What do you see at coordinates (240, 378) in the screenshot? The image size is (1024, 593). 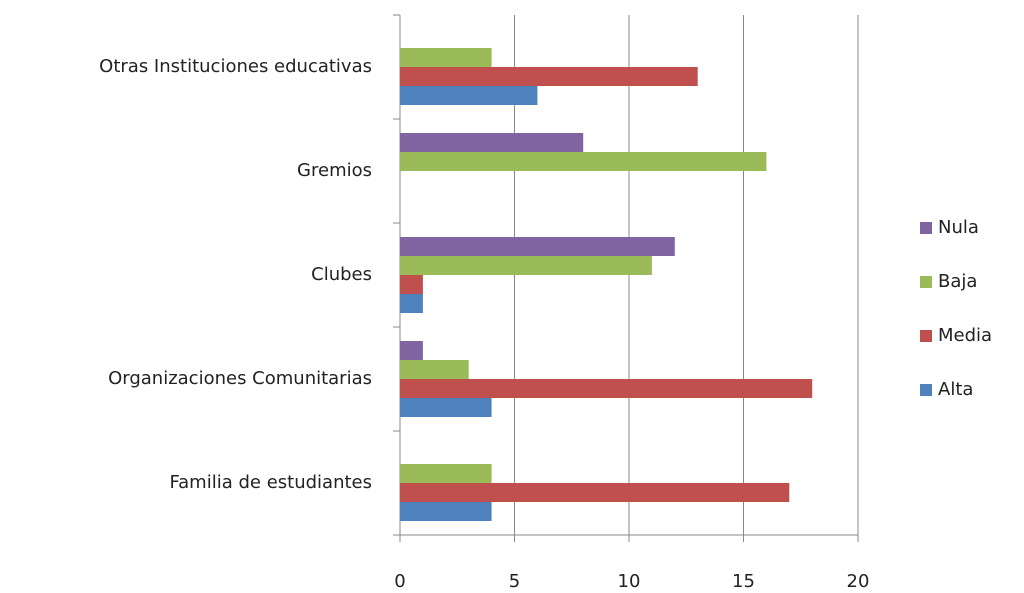 I see `category-label: Organizaciones Comunitarias` at bounding box center [240, 378].